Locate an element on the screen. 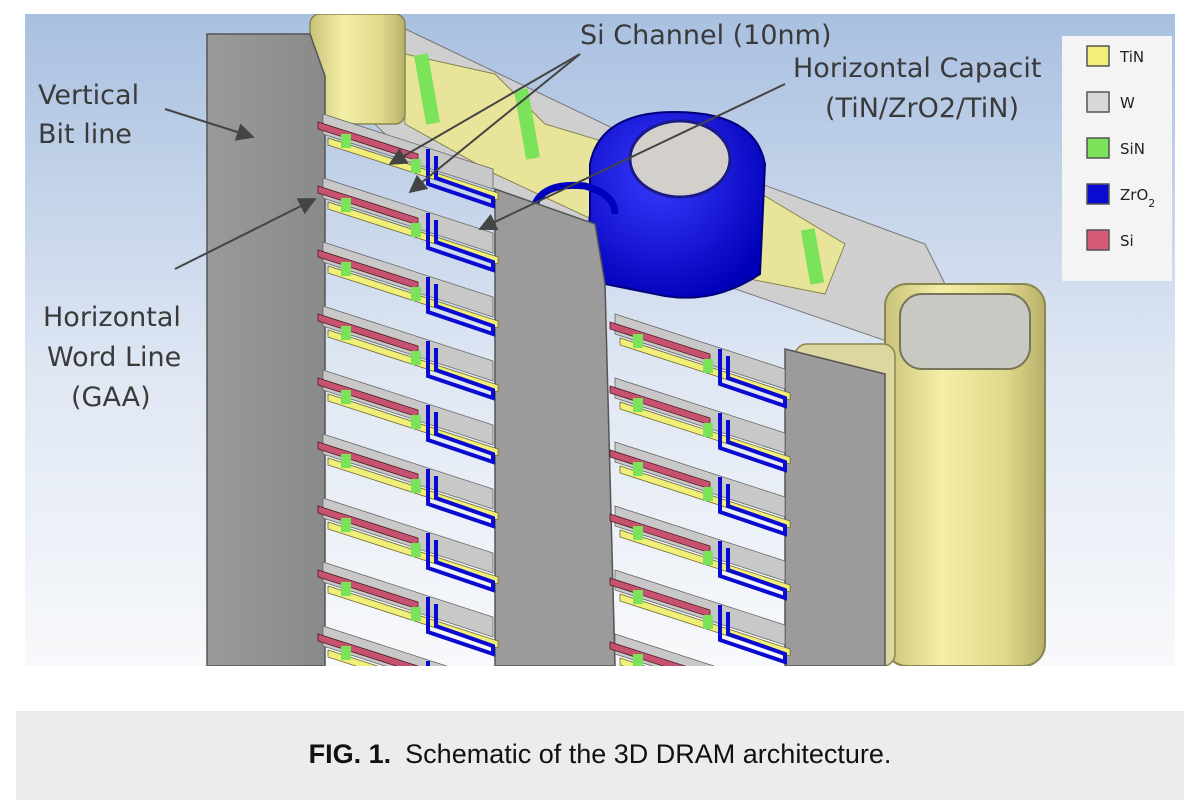 The image size is (1200, 812). right-slab is located at coordinates (835, 507).